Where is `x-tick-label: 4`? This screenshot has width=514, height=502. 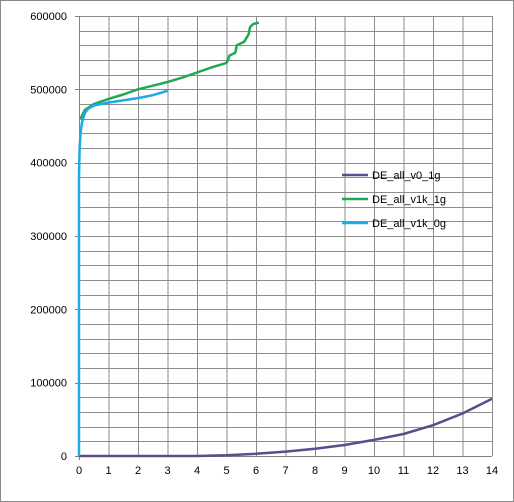
x-tick-label: 4 is located at coordinates (197, 471).